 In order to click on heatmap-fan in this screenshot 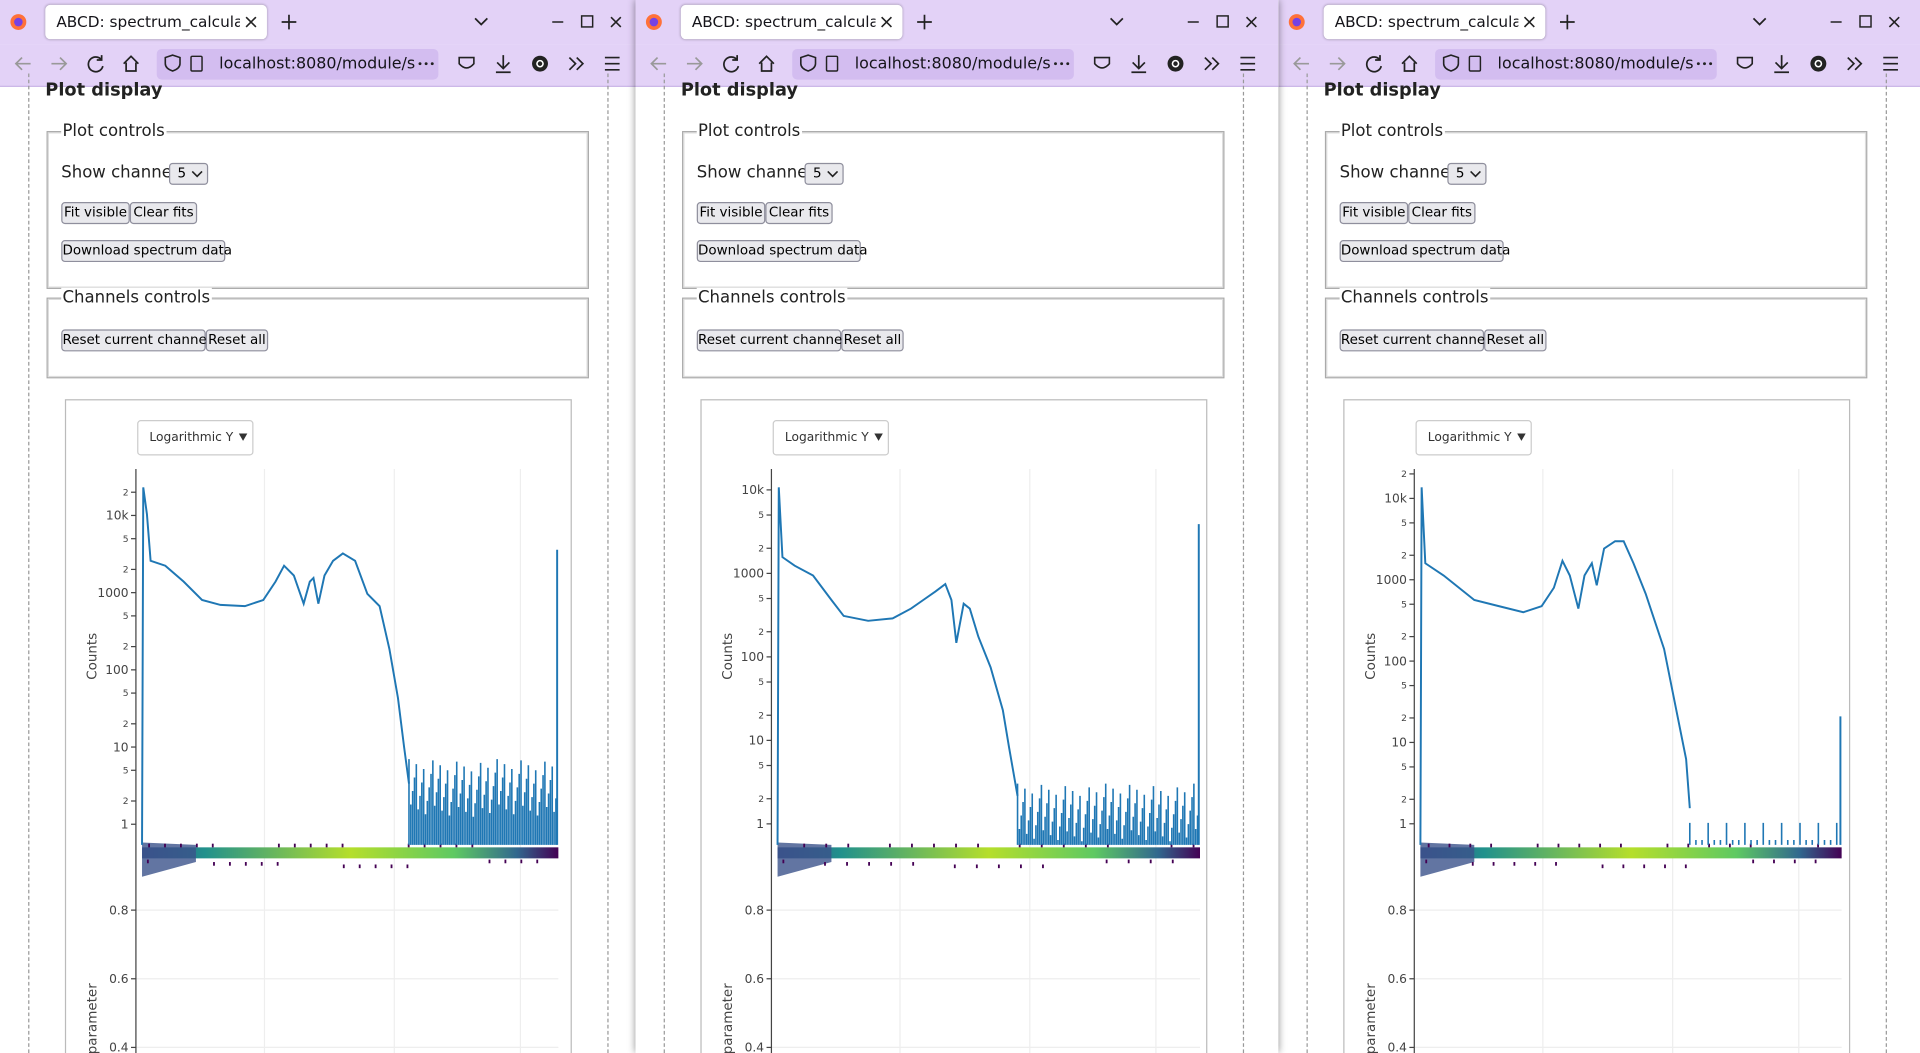, I will do `click(804, 859)`.